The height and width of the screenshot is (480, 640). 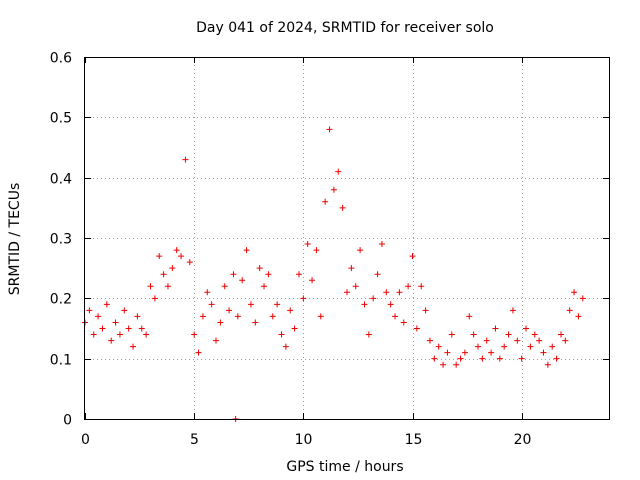 What do you see at coordinates (61, 180) in the screenshot?
I see `y-tick-label: 0.4` at bounding box center [61, 180].